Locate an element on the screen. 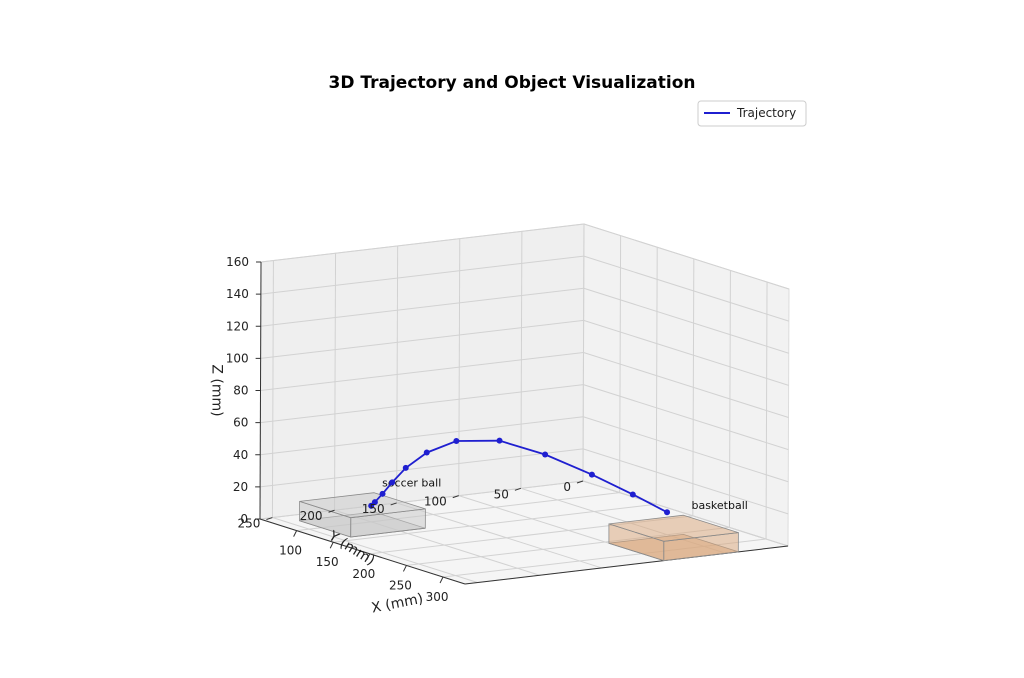 Image resolution: width=1024 pixels, height=678 pixels. y-tick-label: 50 is located at coordinates (501, 494).